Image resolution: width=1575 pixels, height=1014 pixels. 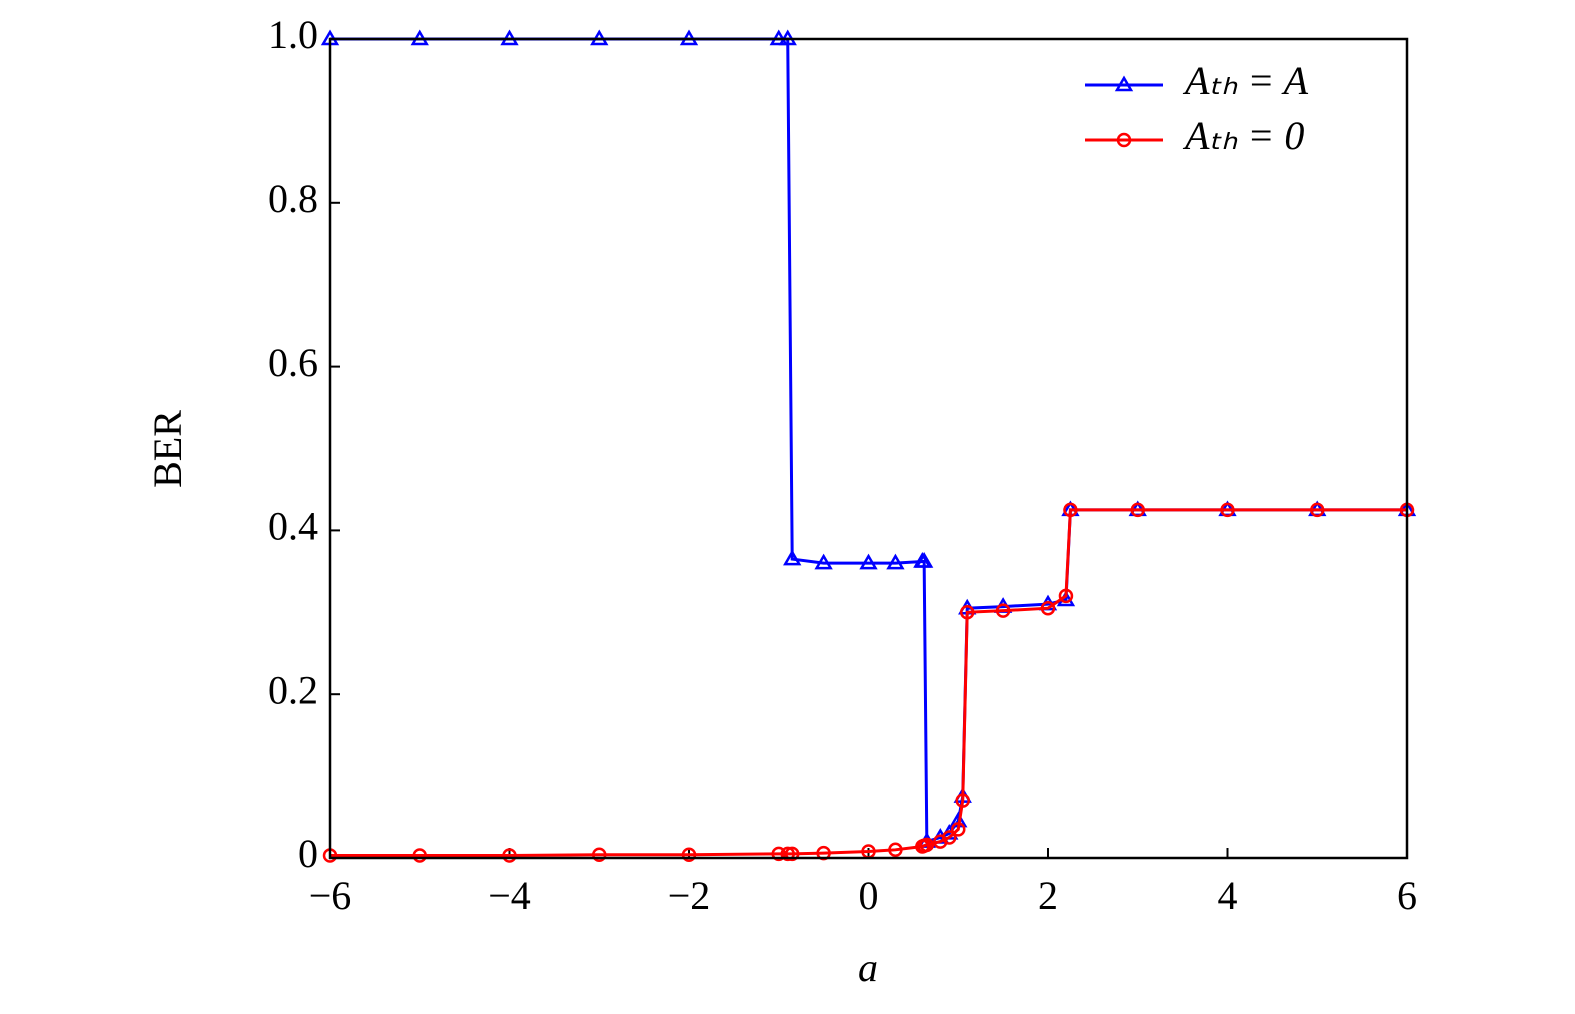 What do you see at coordinates (1245, 80) in the screenshot?
I see `legend-label: Aₜₕ = A` at bounding box center [1245, 80].